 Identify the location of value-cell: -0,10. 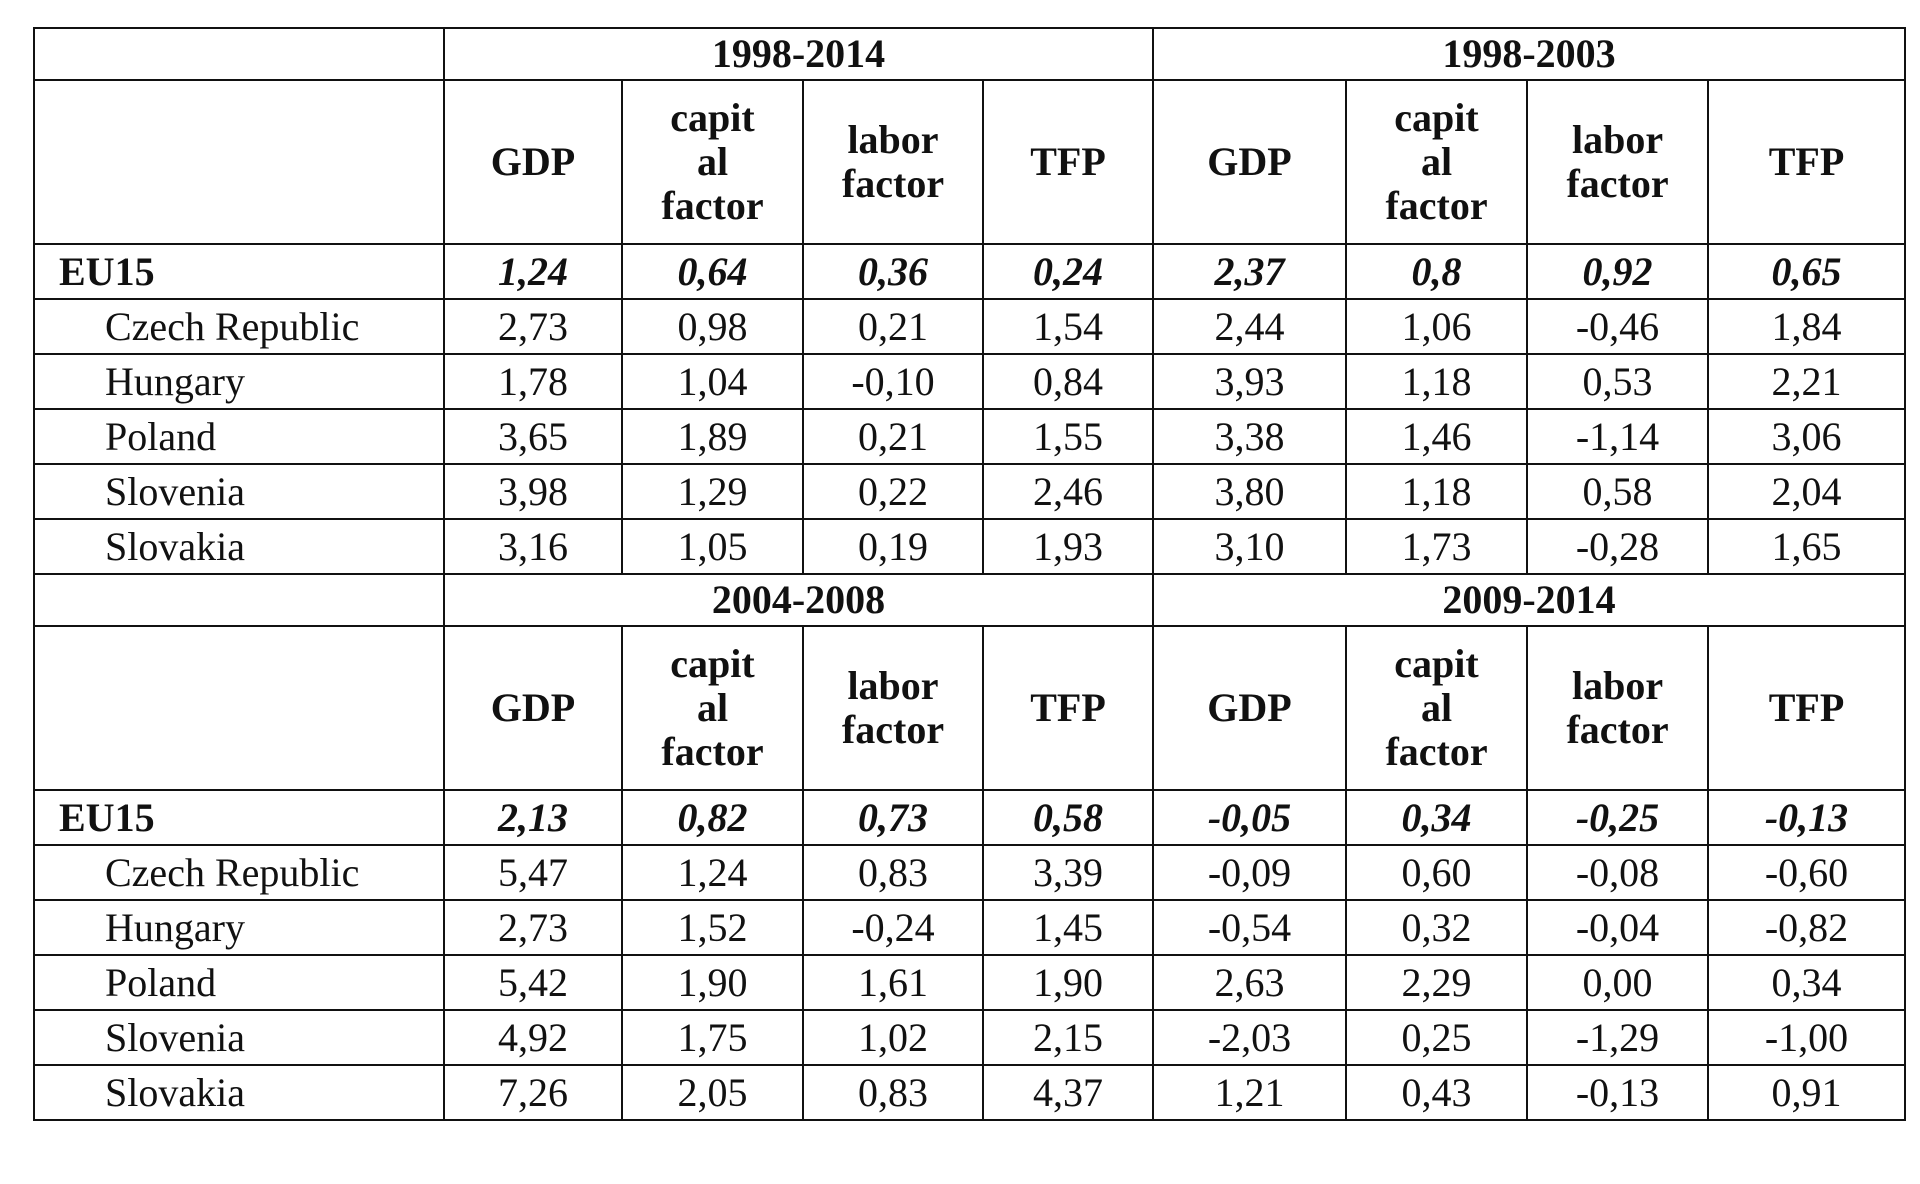
(893, 381).